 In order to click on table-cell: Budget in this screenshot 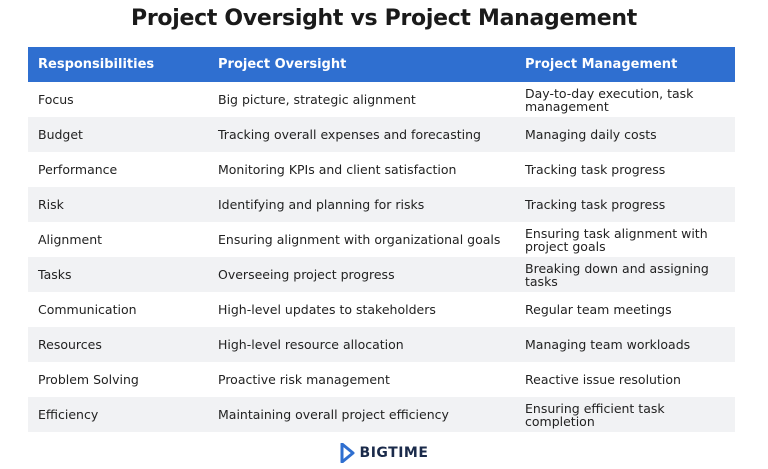, I will do `click(60, 134)`.